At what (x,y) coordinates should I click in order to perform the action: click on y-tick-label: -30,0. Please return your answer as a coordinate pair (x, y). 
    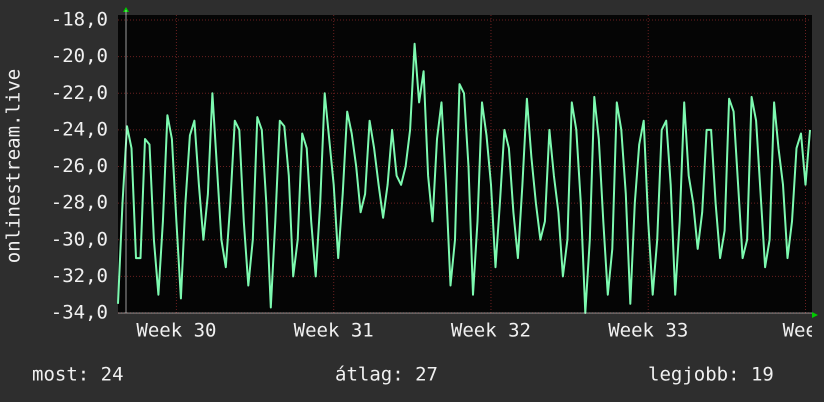
    Looking at the image, I should click on (79, 239).